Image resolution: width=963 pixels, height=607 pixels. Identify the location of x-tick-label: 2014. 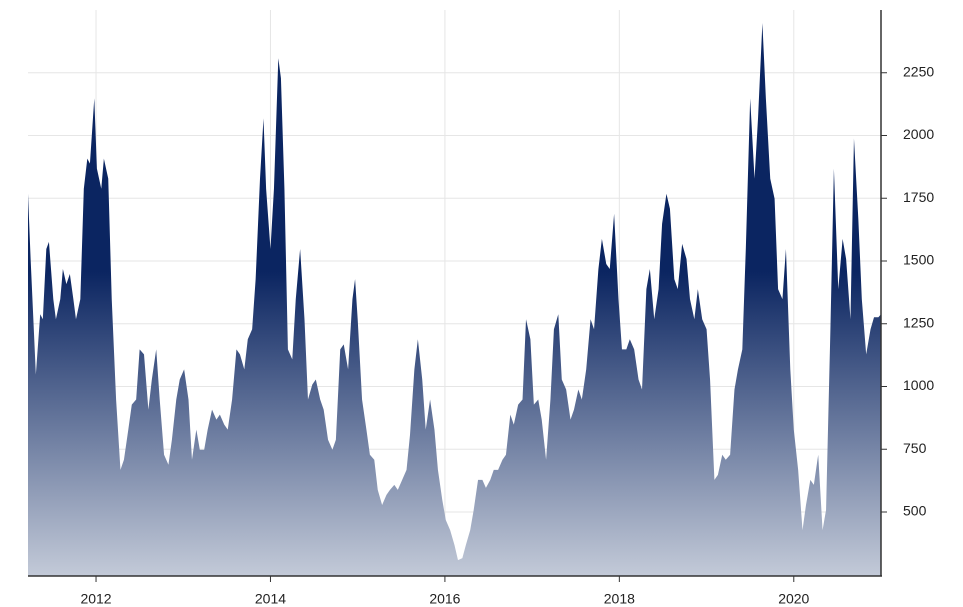
(270, 599).